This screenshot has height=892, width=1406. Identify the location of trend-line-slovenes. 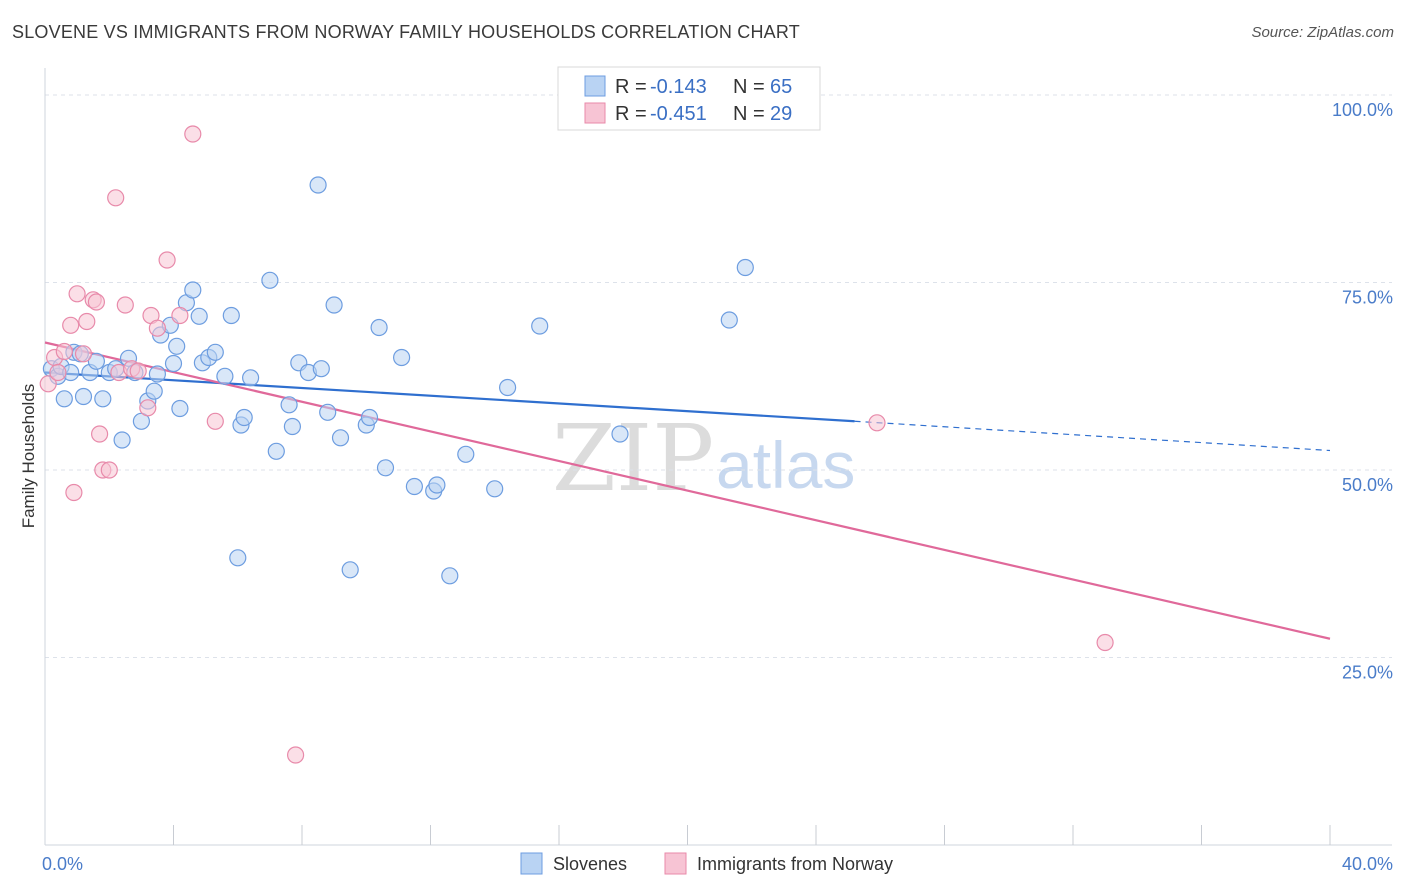
(449, 397).